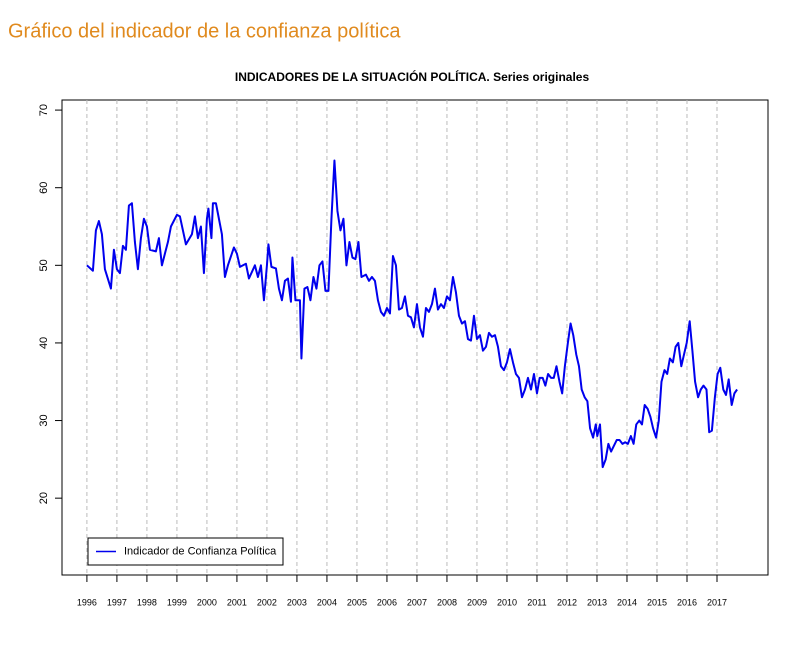 The width and height of the screenshot is (800, 645). I want to click on x-tick-label: 2013, so click(597, 602).